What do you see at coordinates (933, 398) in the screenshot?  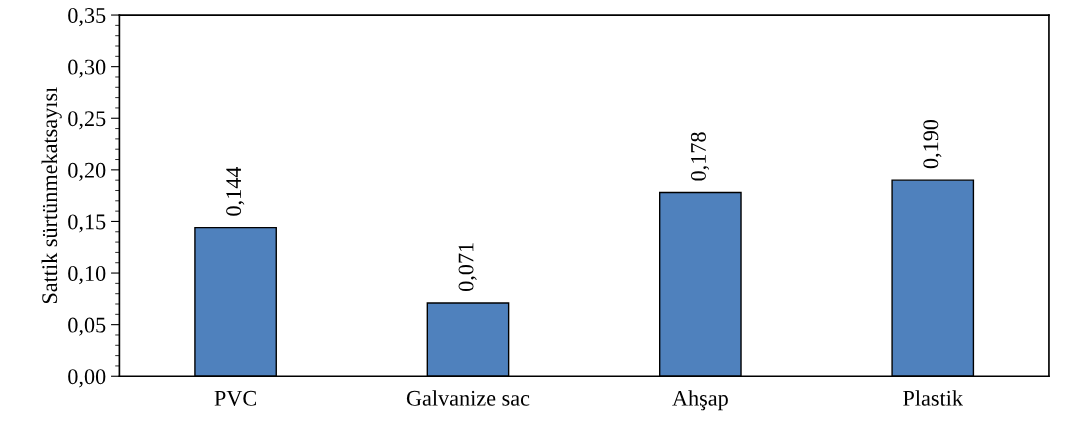 I see `x-tick-label: Plastik` at bounding box center [933, 398].